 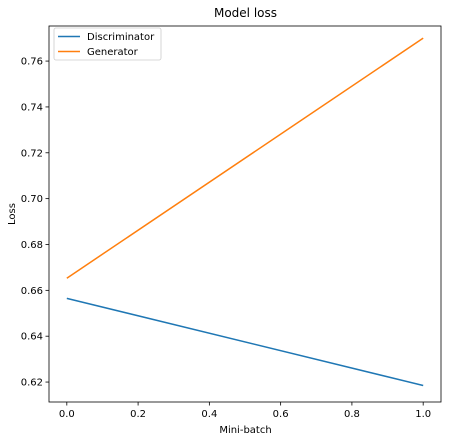 I want to click on x-axis-ticks: 0.0 0.2 0.4 0.6 0.8 1.0, so click(x=245, y=411).